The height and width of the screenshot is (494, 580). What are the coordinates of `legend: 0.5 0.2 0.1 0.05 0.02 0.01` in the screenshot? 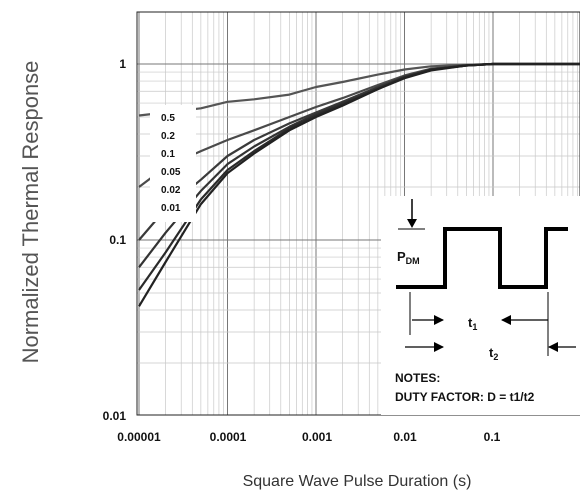 It's located at (173, 163).